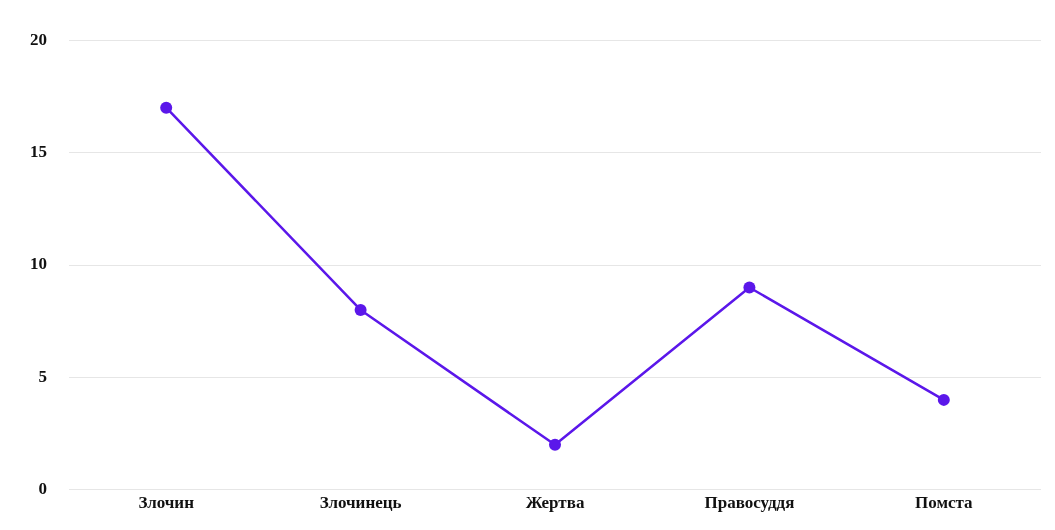  What do you see at coordinates (944, 503) in the screenshot?
I see `x-tick-label: Помста` at bounding box center [944, 503].